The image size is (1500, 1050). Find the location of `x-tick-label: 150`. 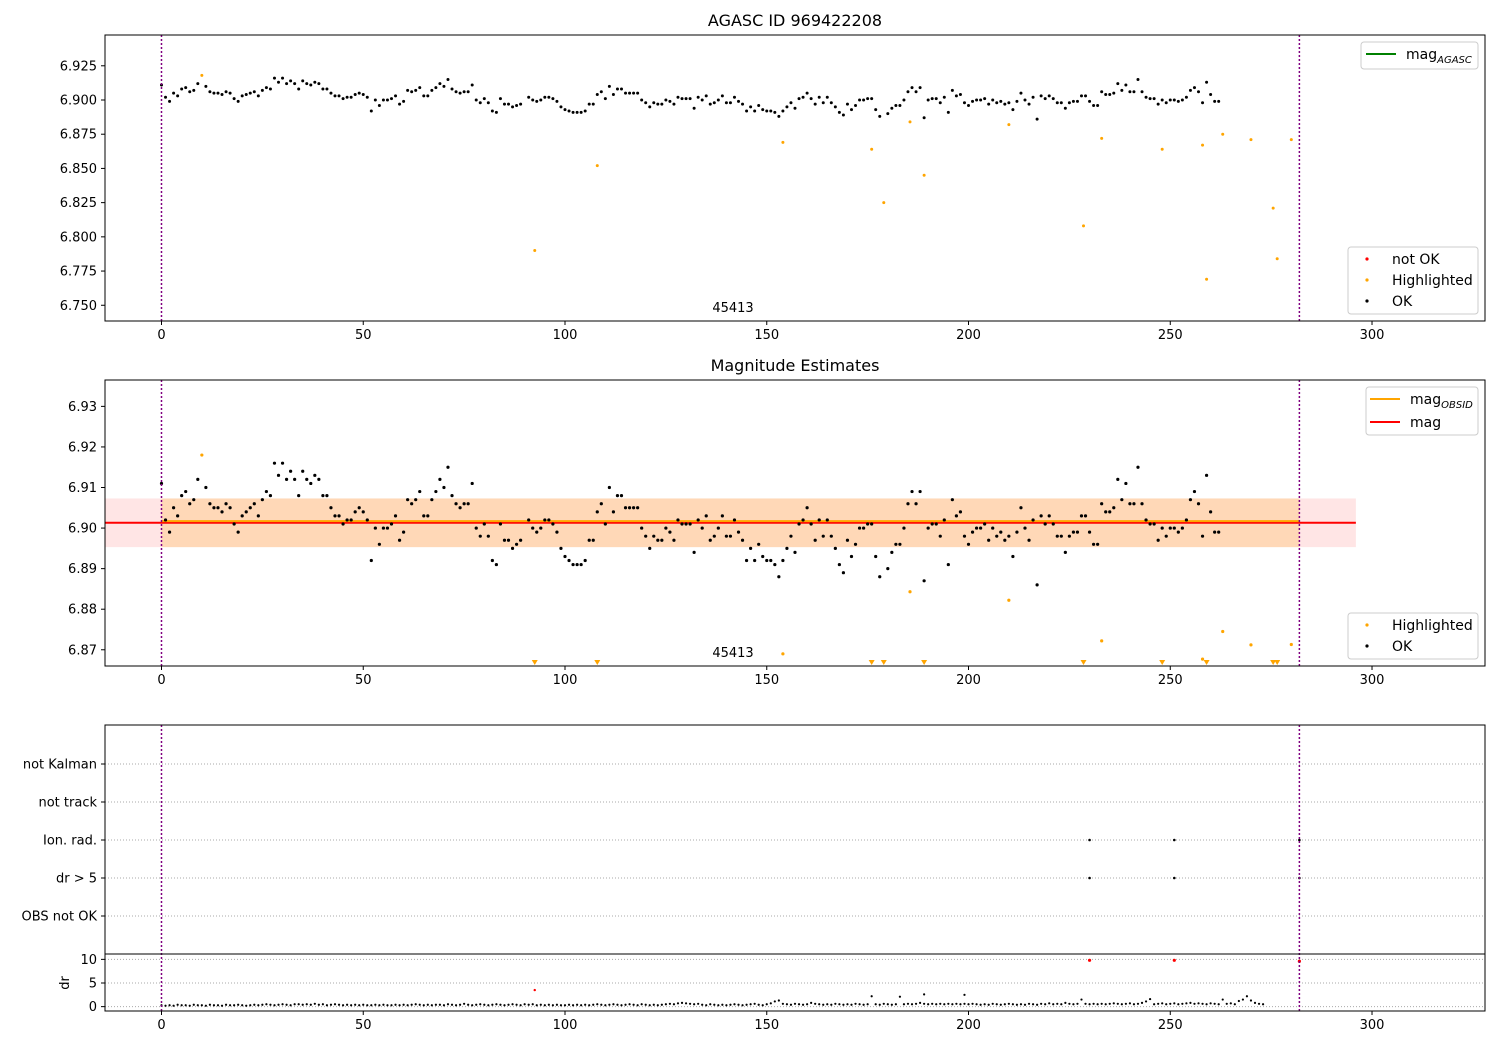

x-tick-label: 150 is located at coordinates (766, 680).